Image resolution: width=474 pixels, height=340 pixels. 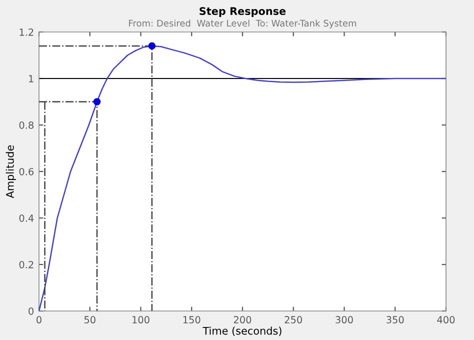 I want to click on chart-subtitle: From: Desired Water Level To: Water-Tank System, so click(x=242, y=24).